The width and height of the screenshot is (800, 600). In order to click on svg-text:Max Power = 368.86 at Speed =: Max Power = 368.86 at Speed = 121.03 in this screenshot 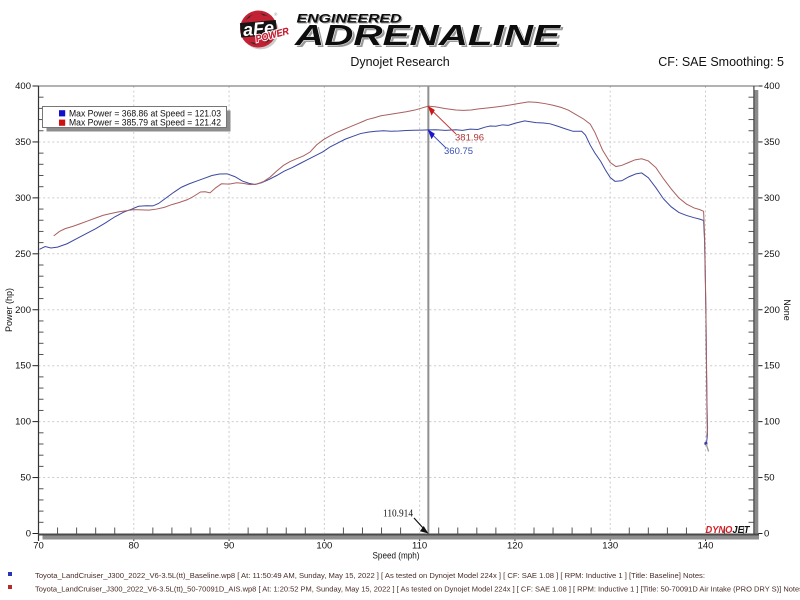, I will do `click(145, 113)`.